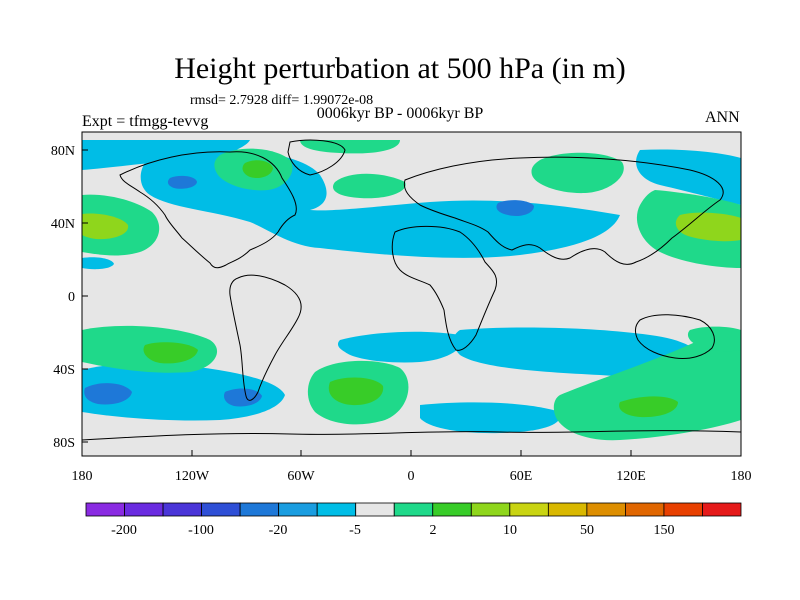 This screenshot has width=800, height=600. I want to click on contour-negative-indian, so click(578, 352).